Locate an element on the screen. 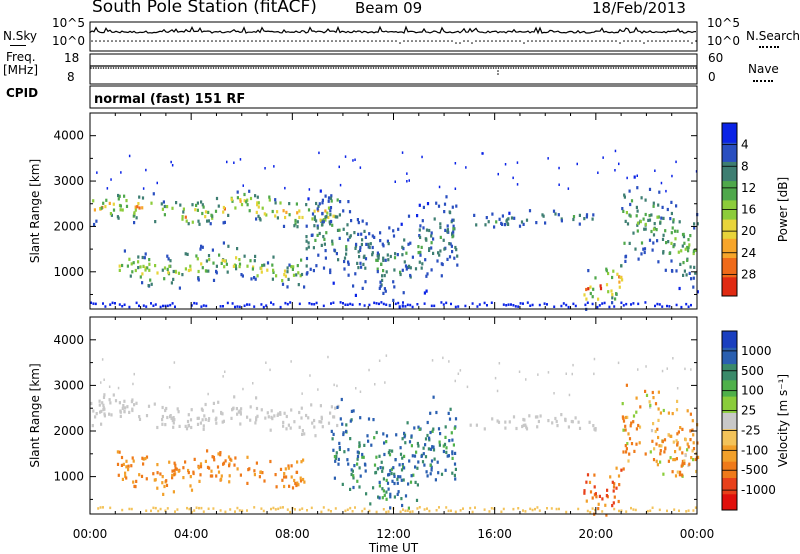  power-colorbar-segment is located at coordinates (729, 190).